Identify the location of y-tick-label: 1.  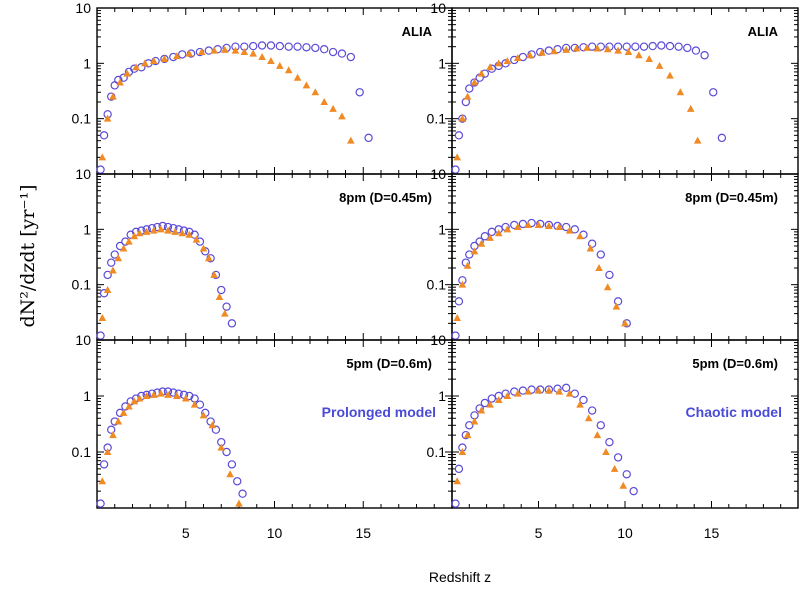
(87, 63).